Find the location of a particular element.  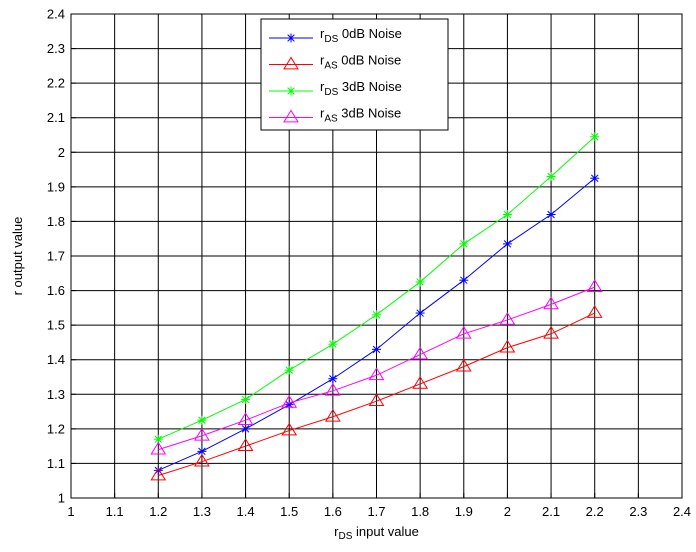

y-tick-label: 1.9 is located at coordinates (56, 186).